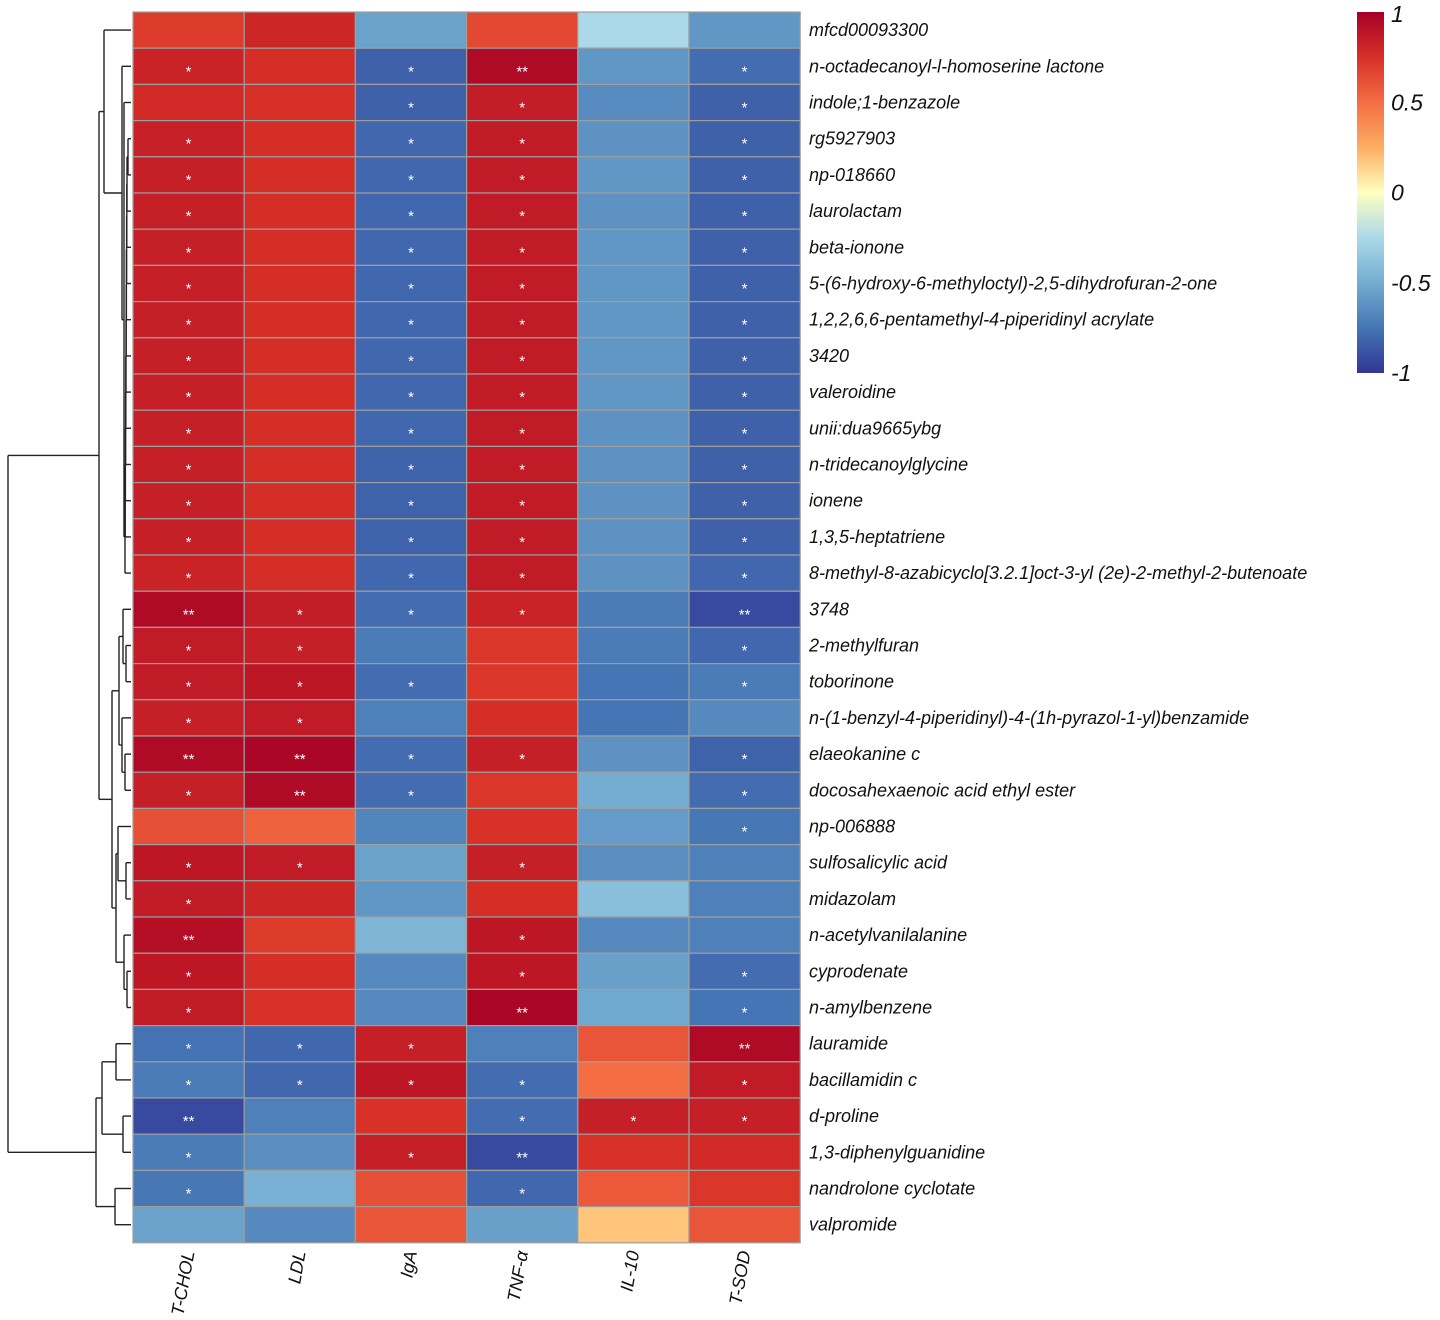 This screenshot has width=1440, height=1320. Describe the element at coordinates (897, 1152) in the screenshot. I see `row-label: 1,3-diphenylguanidine` at that location.